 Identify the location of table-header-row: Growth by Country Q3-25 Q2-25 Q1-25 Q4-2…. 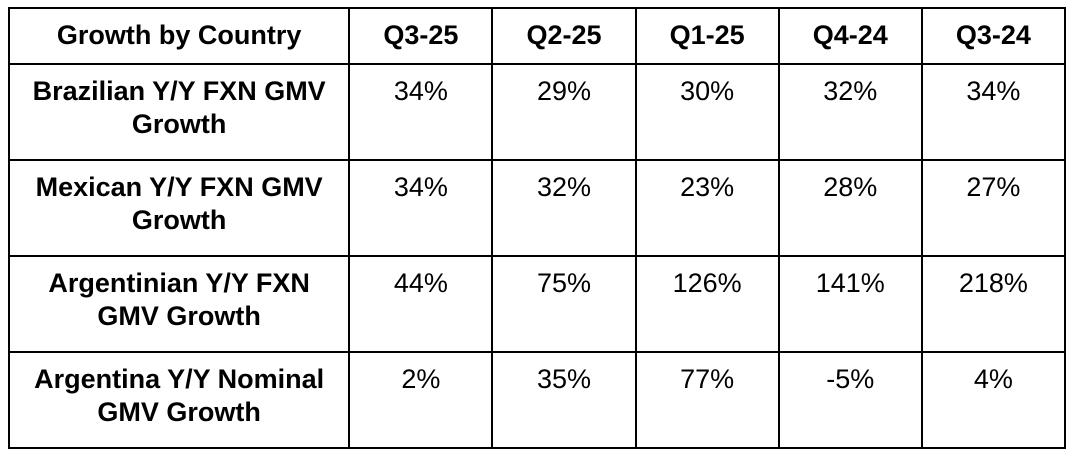
(537, 36).